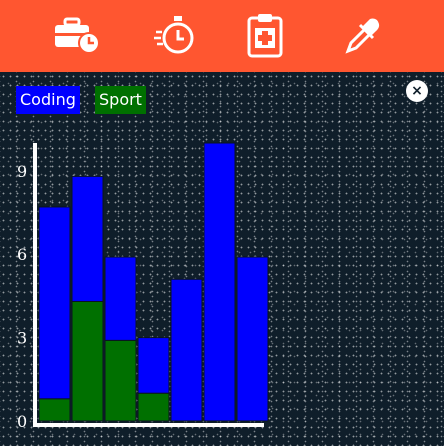 The image size is (444, 446). I want to click on legend-label-coding: Coding, so click(48, 99).